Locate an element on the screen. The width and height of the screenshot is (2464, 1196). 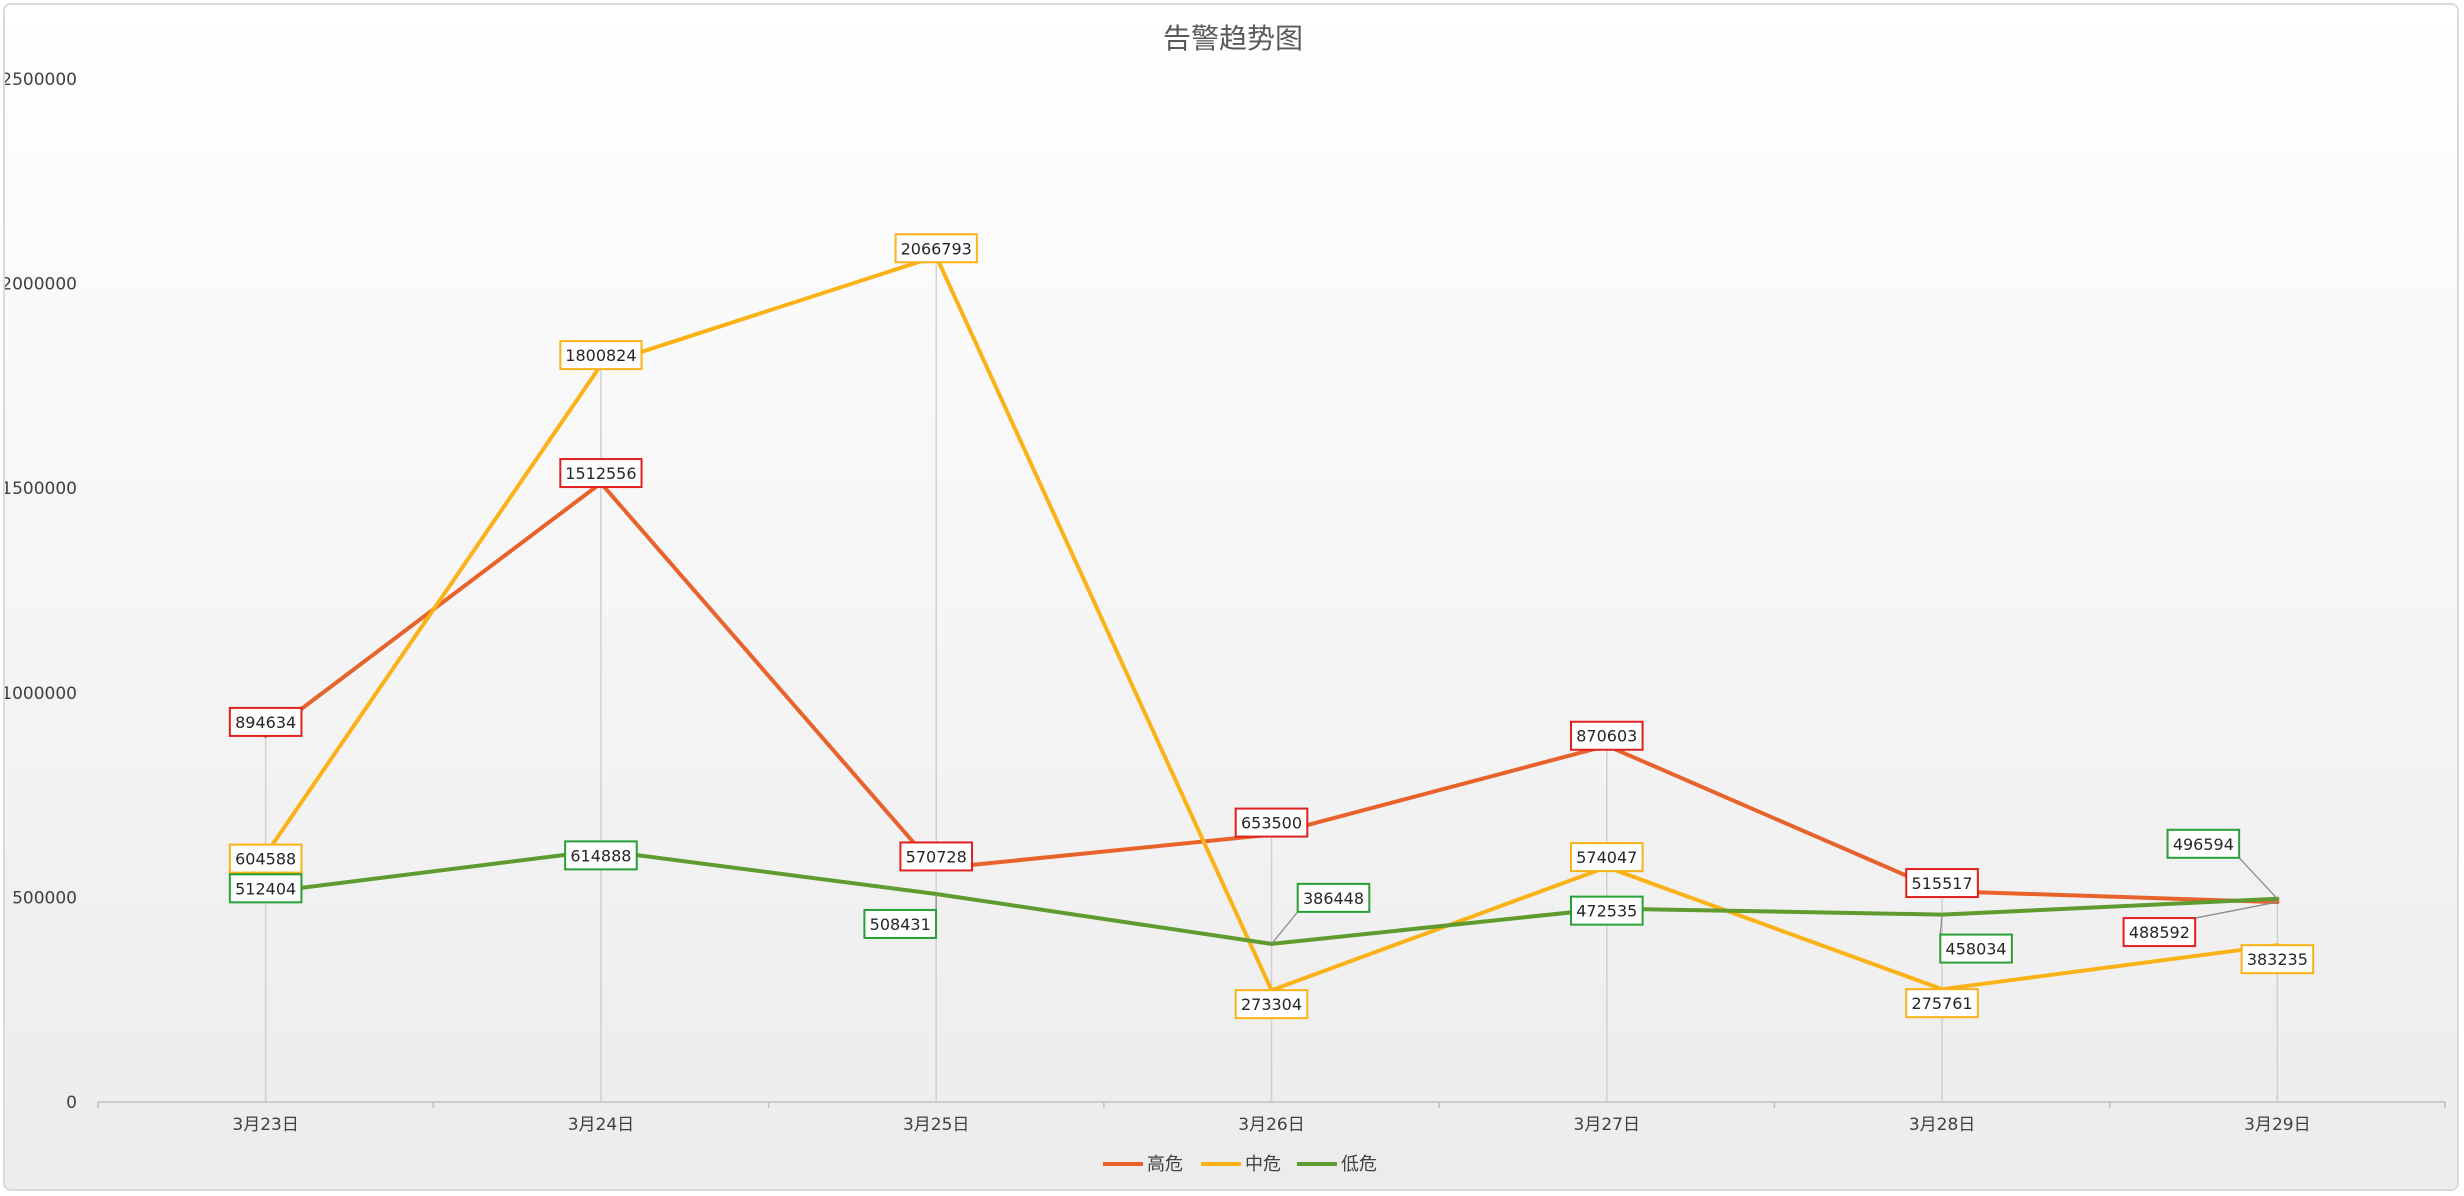
data-label: 273304 is located at coordinates (1271, 1004).